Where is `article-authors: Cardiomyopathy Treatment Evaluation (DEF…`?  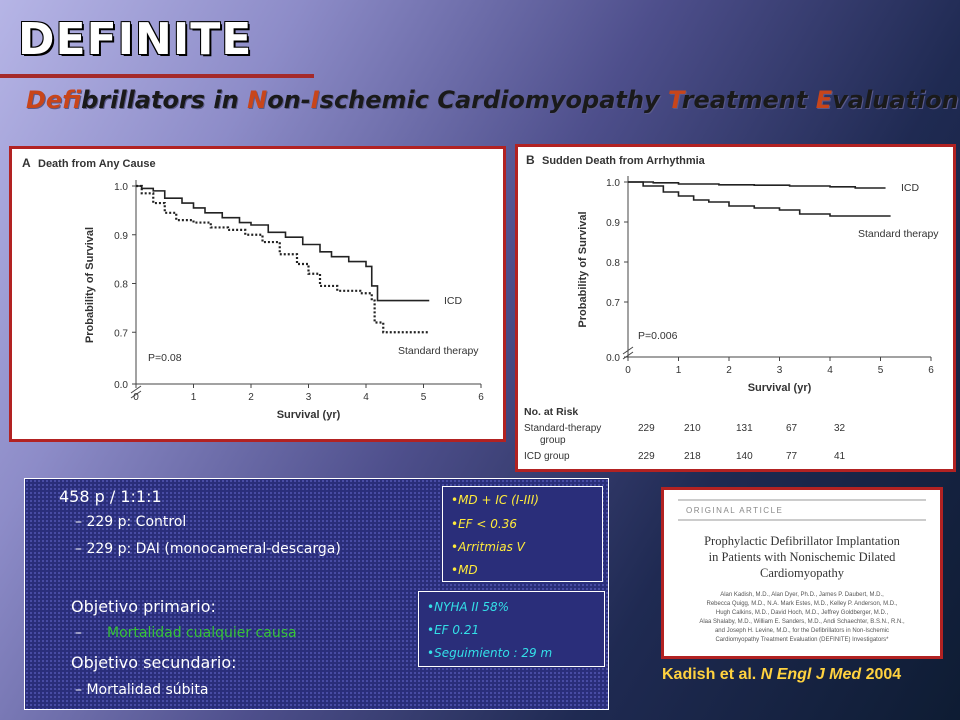
article-authors: Cardiomyopathy Treatment Evaluation (DEF… is located at coordinates (802, 640).